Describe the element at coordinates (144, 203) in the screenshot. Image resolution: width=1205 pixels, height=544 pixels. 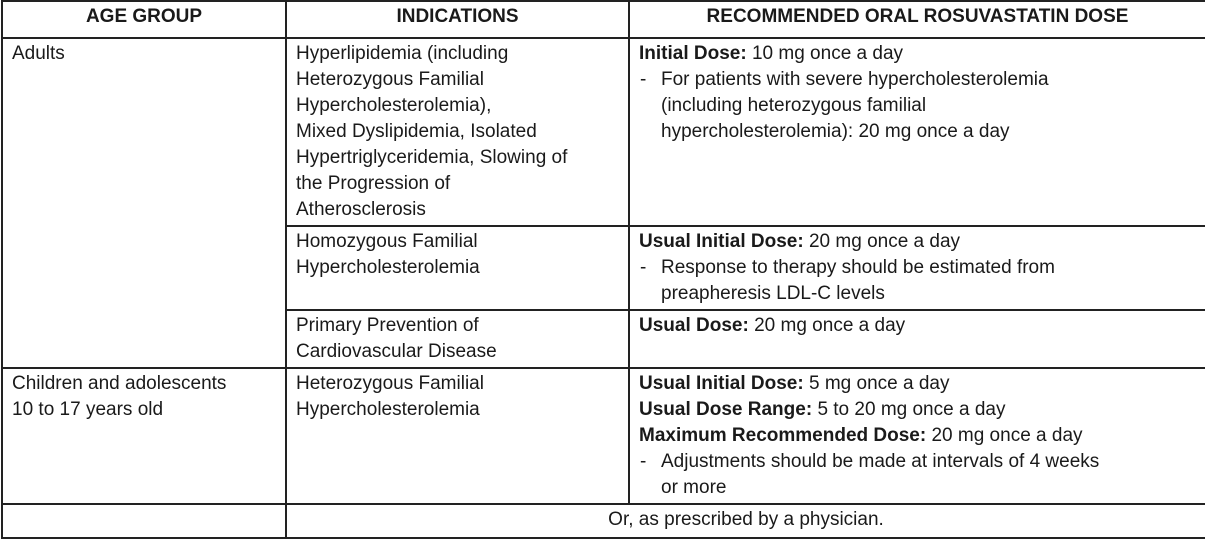
I see `age-group-cell: Adults` at that location.